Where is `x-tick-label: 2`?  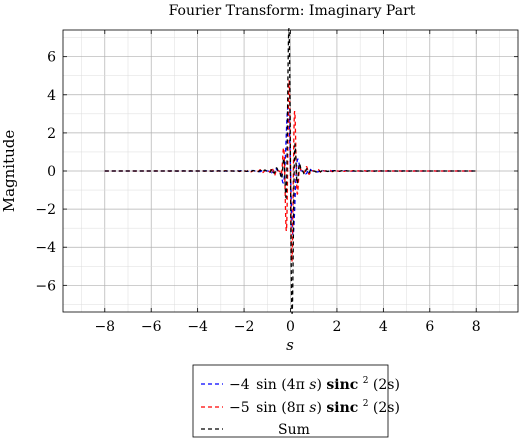
x-tick-label: 2 is located at coordinates (336, 327).